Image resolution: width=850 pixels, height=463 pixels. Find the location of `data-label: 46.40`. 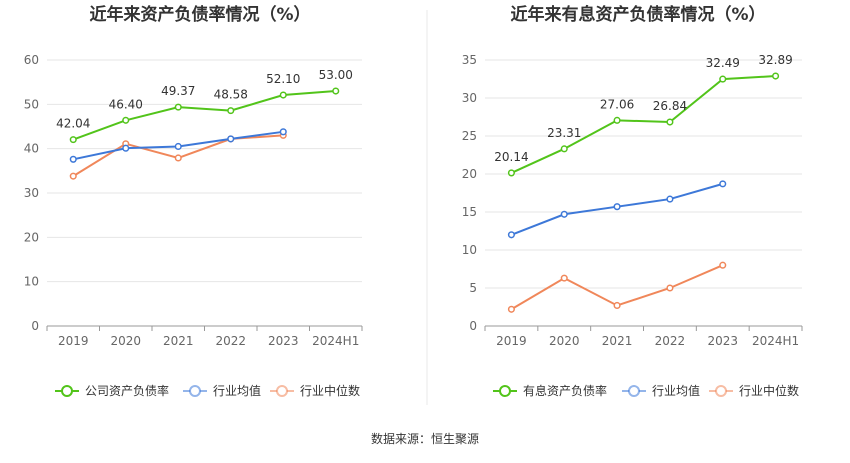

data-label: 46.40 is located at coordinates (126, 104).